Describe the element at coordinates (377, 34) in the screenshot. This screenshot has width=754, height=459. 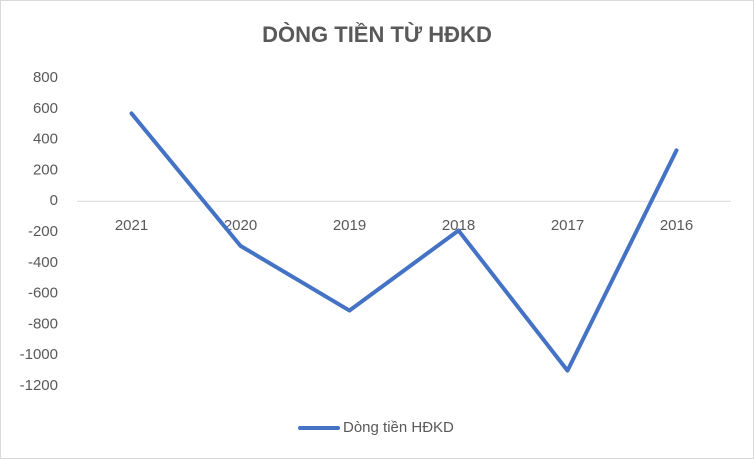
I see `chart-title: DÒNG TIỀN TỪ HĐKD` at that location.